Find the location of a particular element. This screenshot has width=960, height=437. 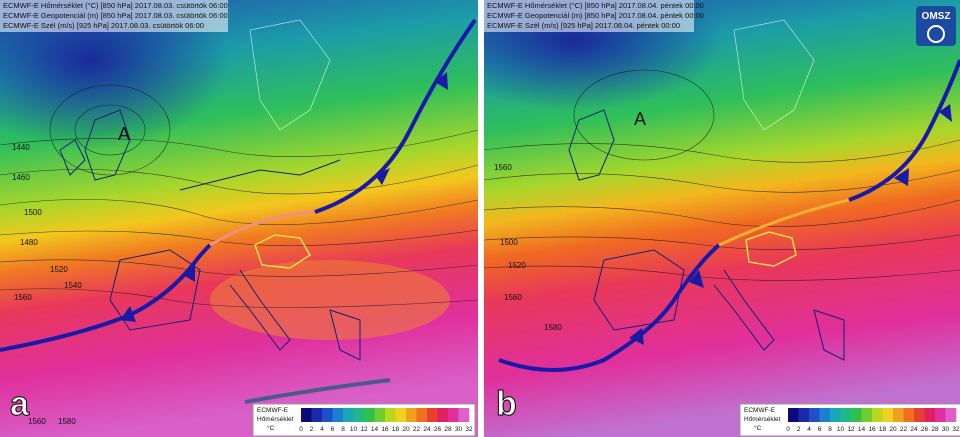

contour-label: 1540 is located at coordinates (73, 285).